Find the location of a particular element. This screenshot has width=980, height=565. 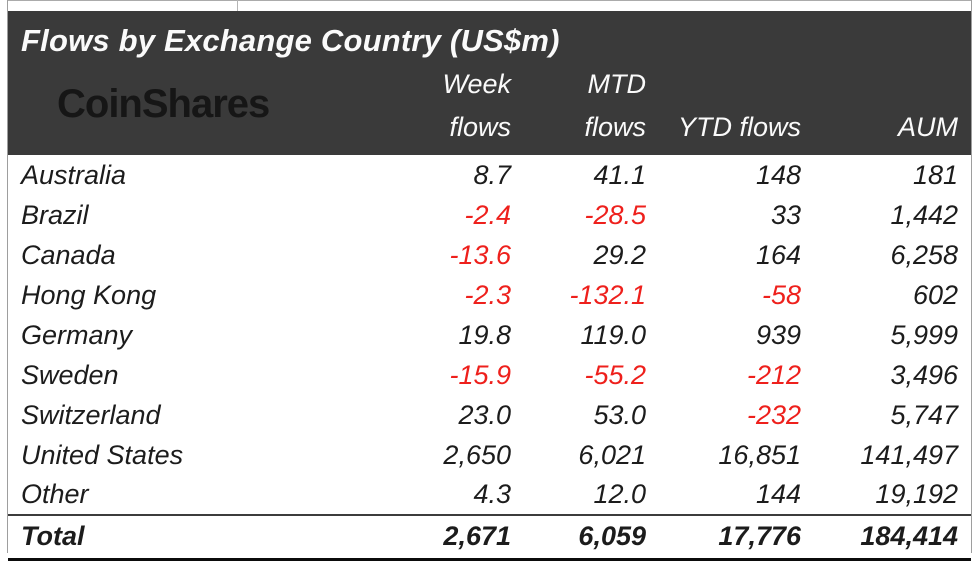

ytd-flow-value: -212 is located at coordinates (773, 374).